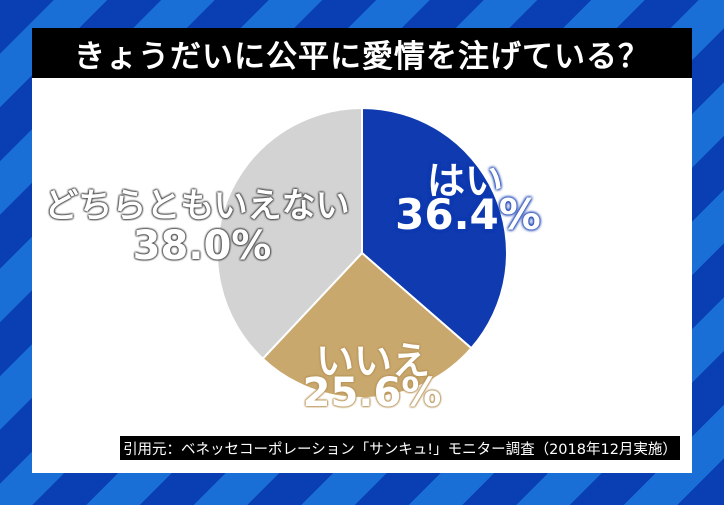  I want to click on slice-label-yes: はい, so click(465, 181).